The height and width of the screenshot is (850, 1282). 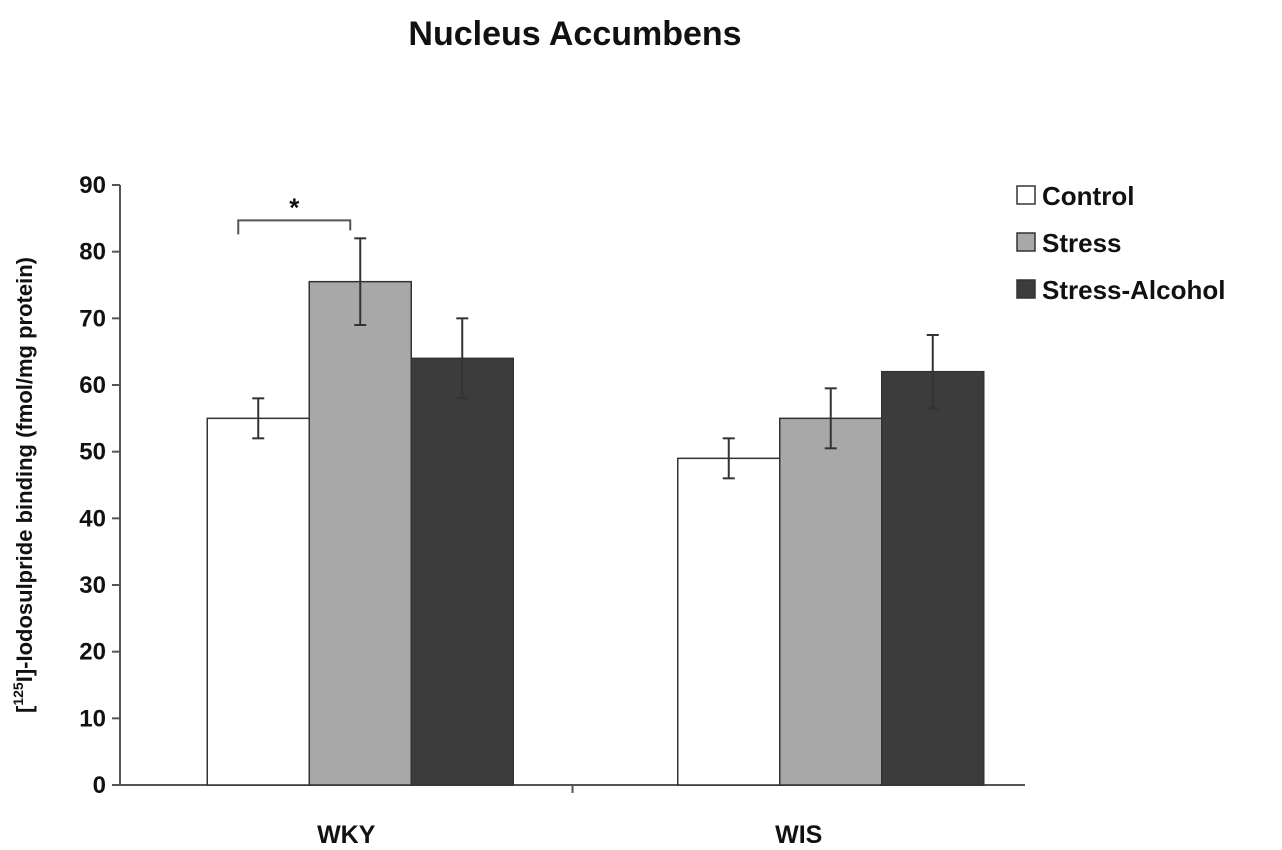 What do you see at coordinates (92, 718) in the screenshot?
I see `y-tick-label: 10` at bounding box center [92, 718].